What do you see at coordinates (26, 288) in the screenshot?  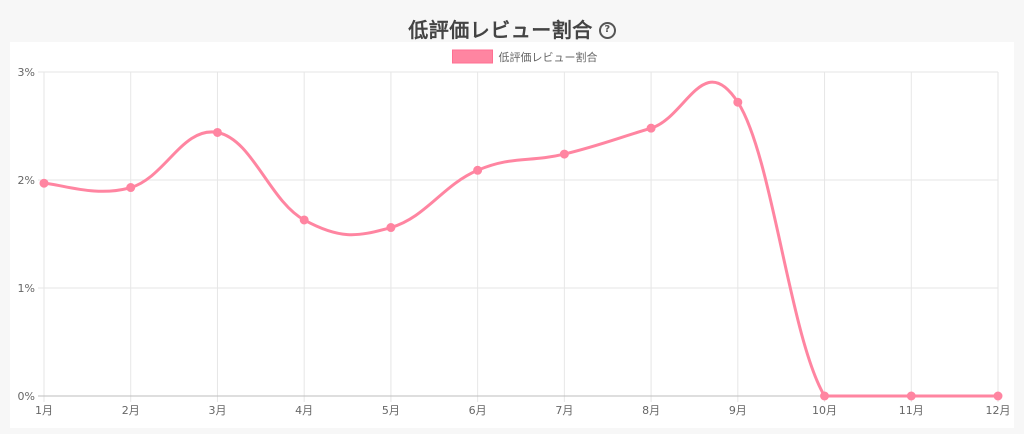 I see `y-tick-label: 1%` at bounding box center [26, 288].